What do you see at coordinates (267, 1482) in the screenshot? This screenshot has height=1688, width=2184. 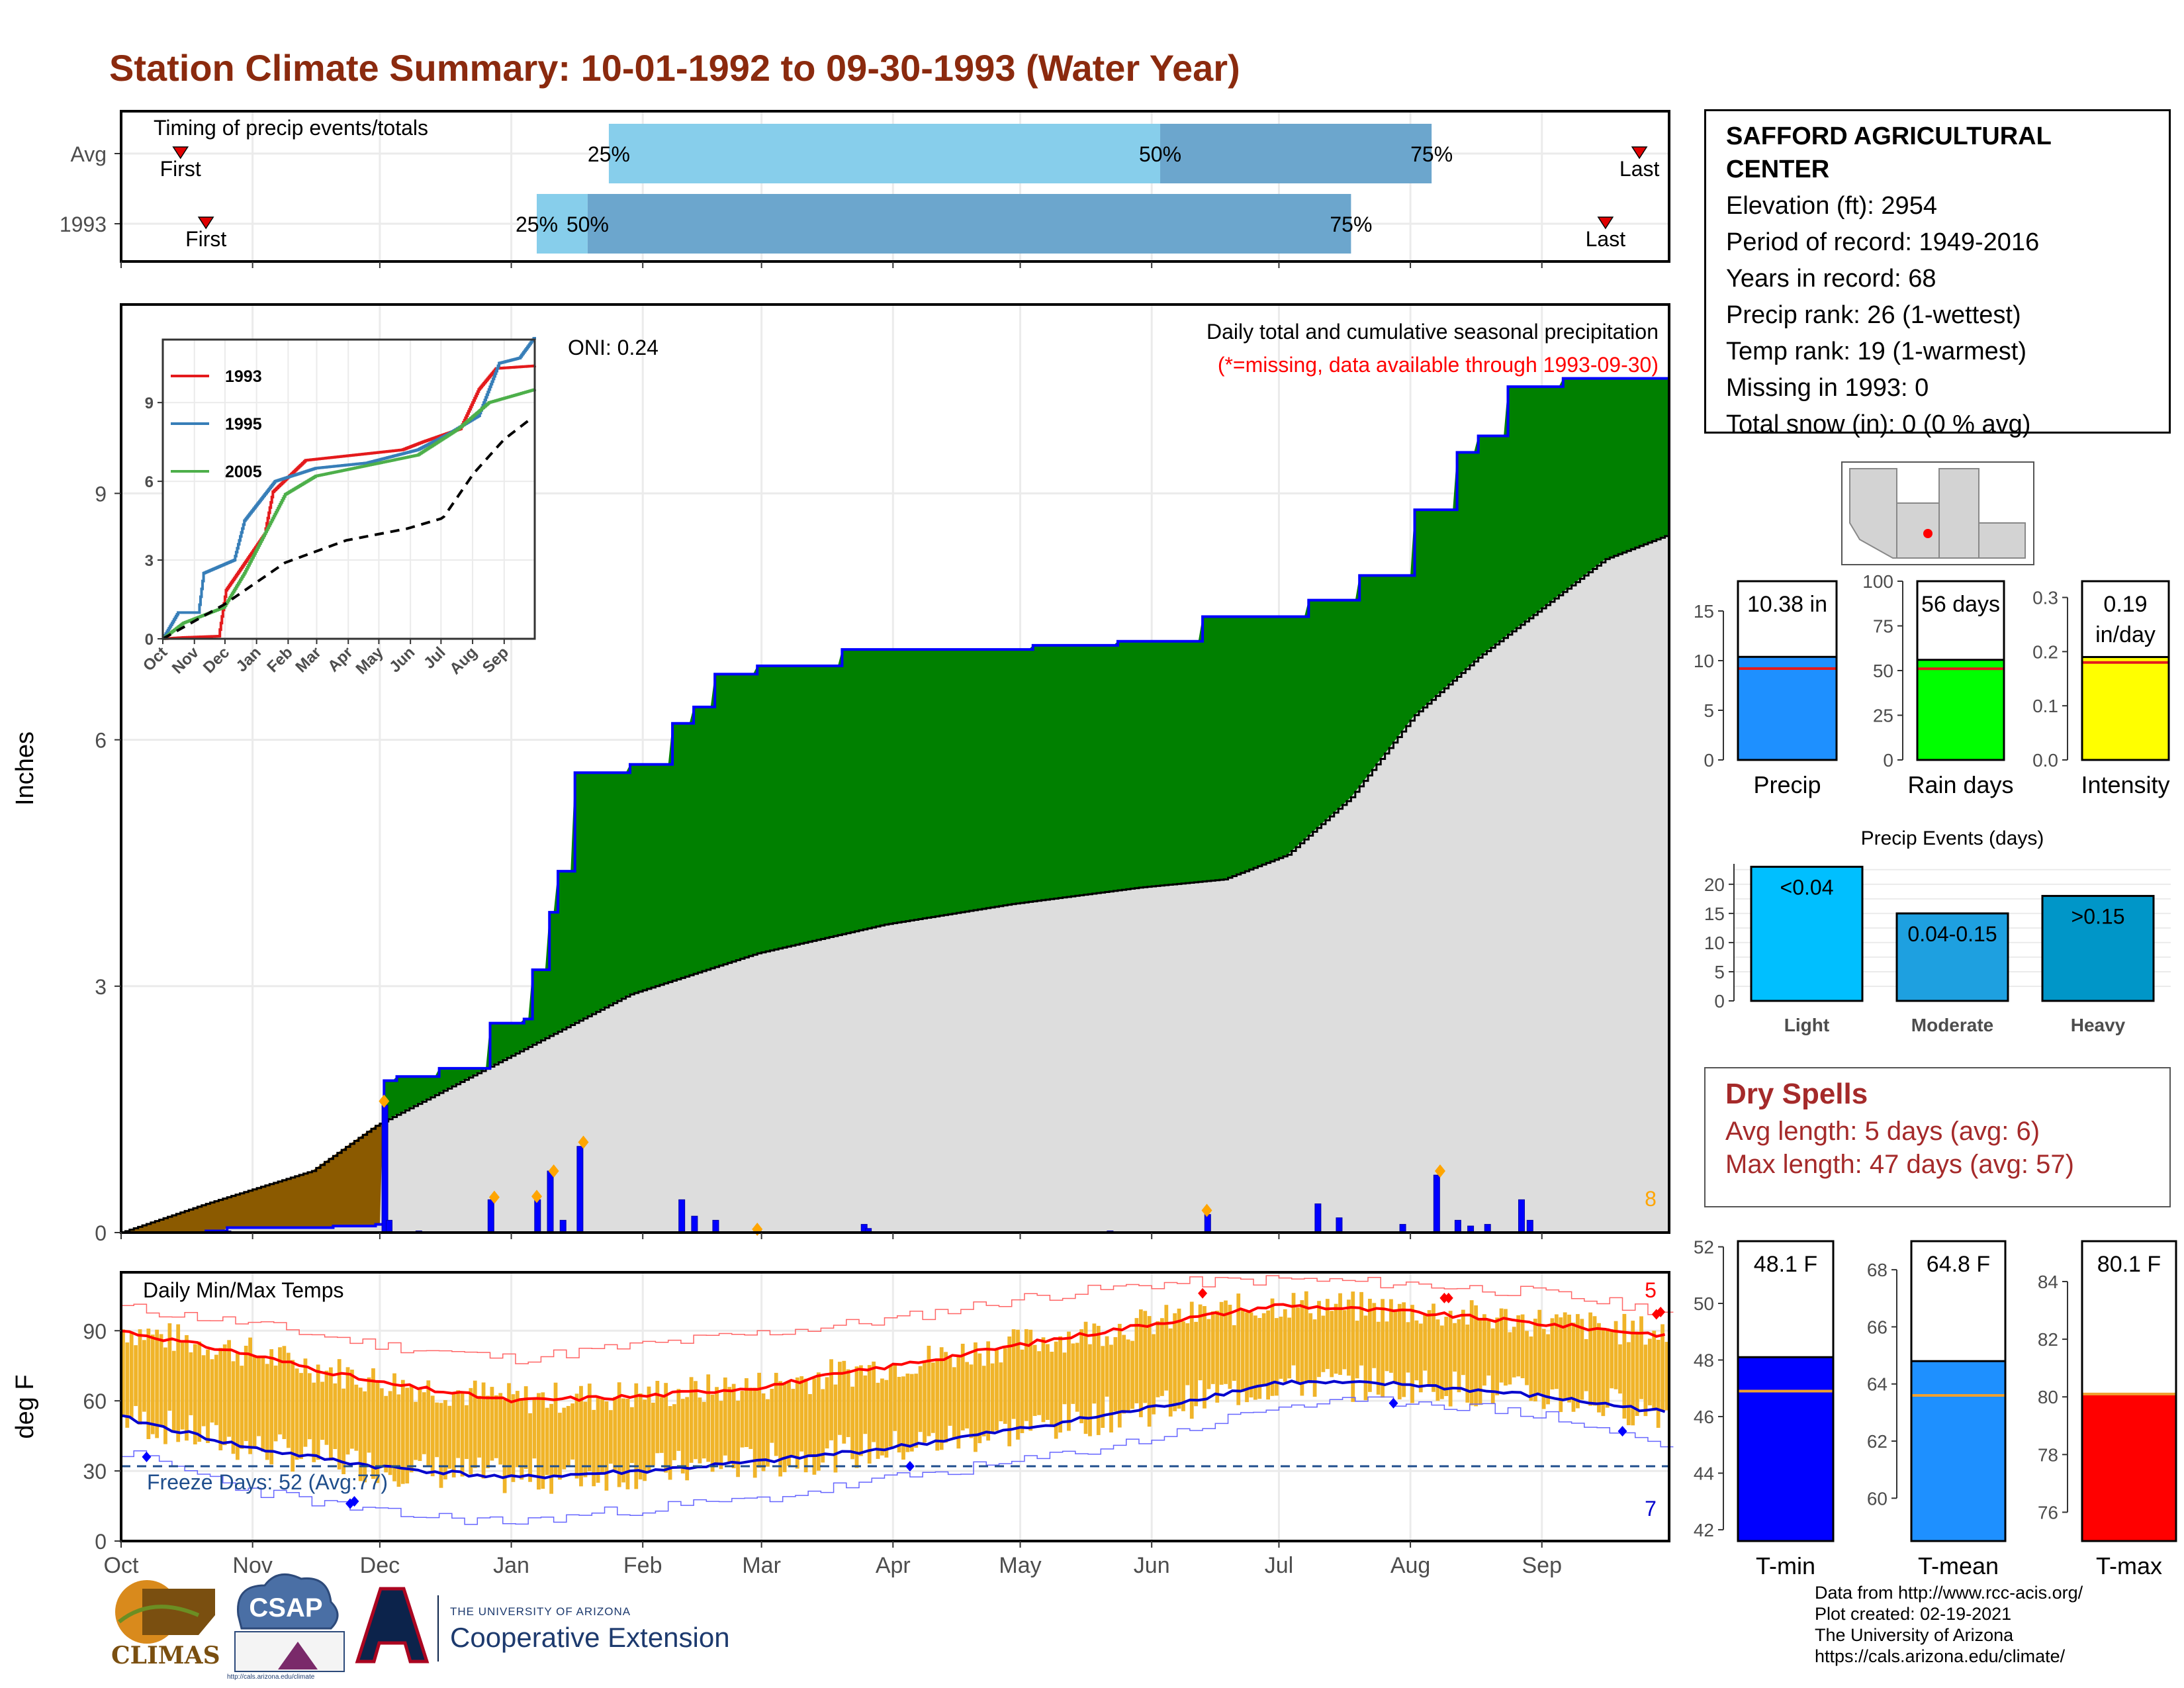 I see `temps-freeze-label: Freeze Days: 52 (Avg:77)` at bounding box center [267, 1482].